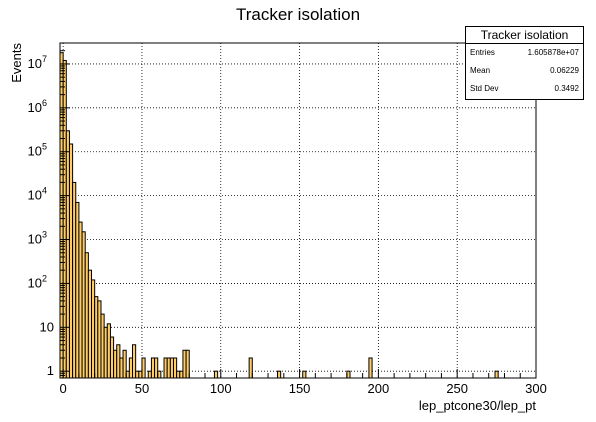  Describe the element at coordinates (50, 370) in the screenshot. I see `y-tick-label: 1` at that location.